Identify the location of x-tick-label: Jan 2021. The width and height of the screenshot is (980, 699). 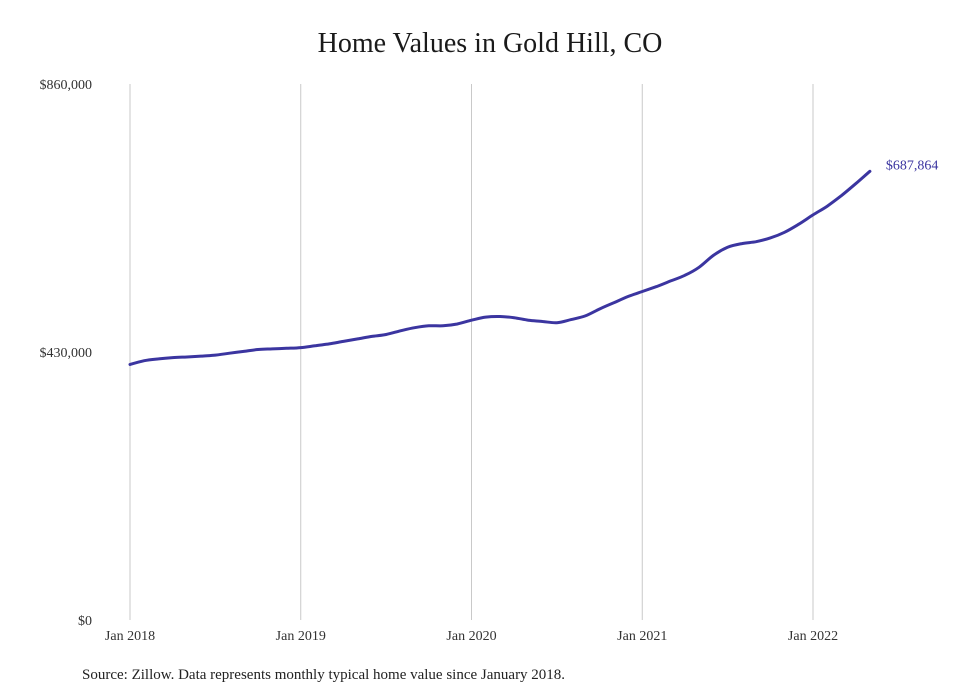
(642, 636).